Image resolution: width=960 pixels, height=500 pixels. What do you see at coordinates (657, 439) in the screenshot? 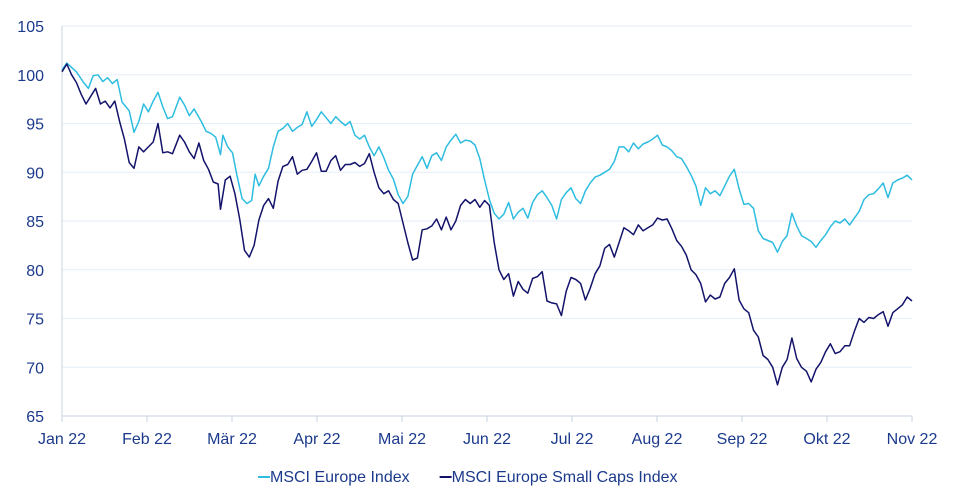
I see `x-tick-label: Aug 22` at bounding box center [657, 439].